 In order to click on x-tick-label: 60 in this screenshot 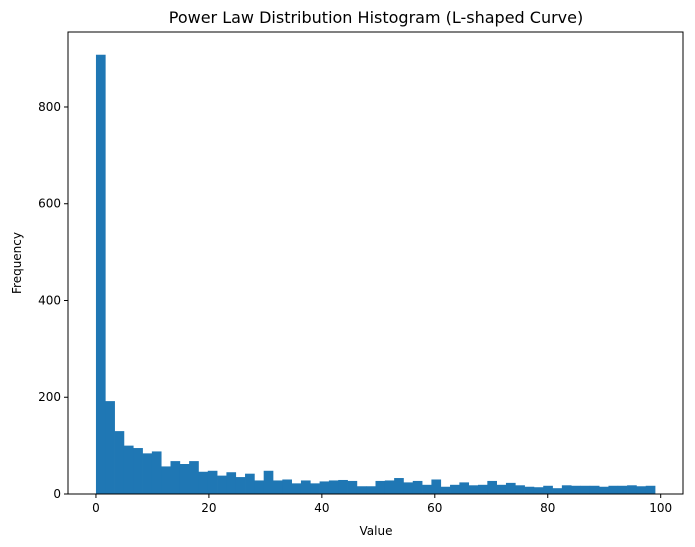, I will do `click(434, 508)`.